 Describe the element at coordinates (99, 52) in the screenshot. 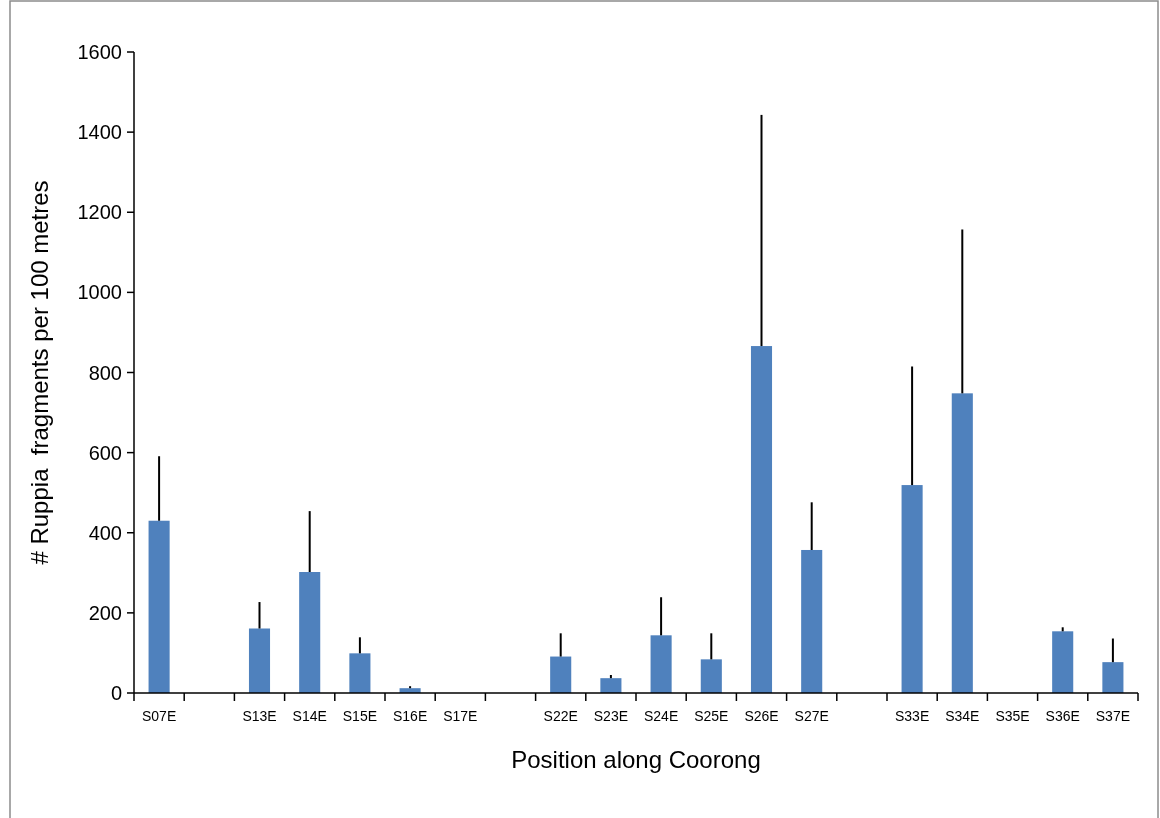

I see `y-tick-label: 1600` at that location.